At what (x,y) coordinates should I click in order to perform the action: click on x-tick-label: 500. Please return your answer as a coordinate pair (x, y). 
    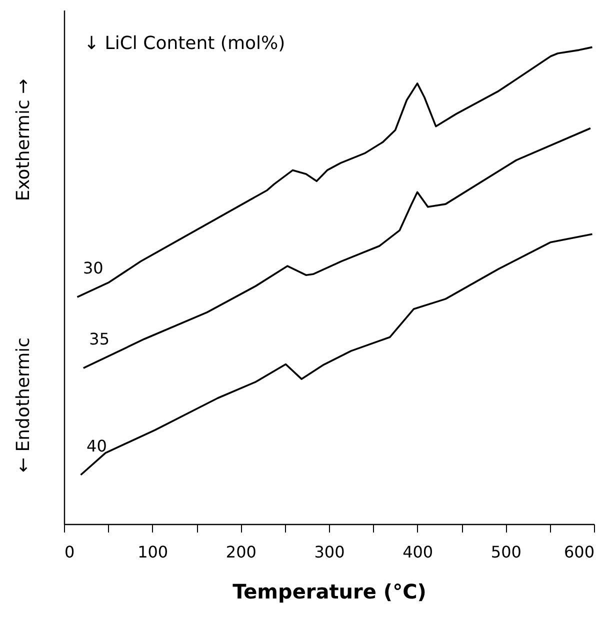
    Looking at the image, I should click on (506, 552).